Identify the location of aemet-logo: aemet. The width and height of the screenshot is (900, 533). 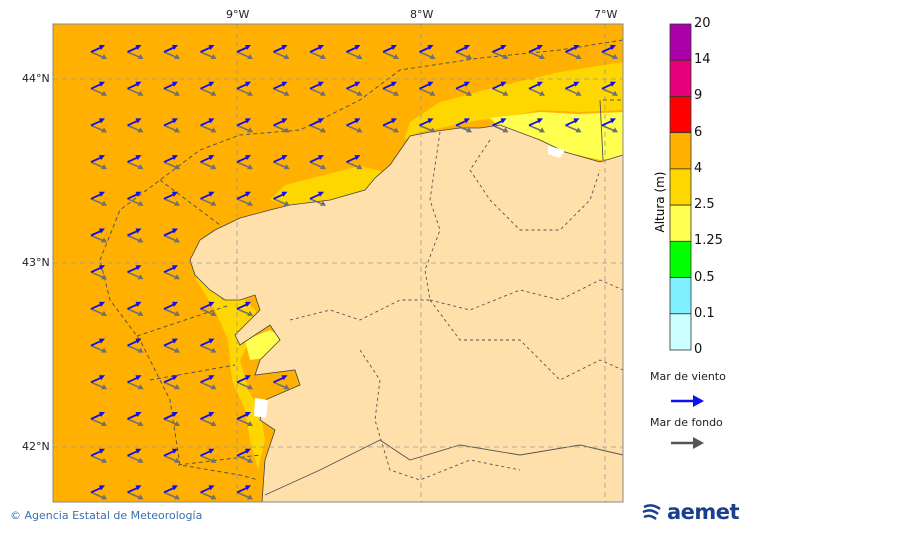
(691, 512).